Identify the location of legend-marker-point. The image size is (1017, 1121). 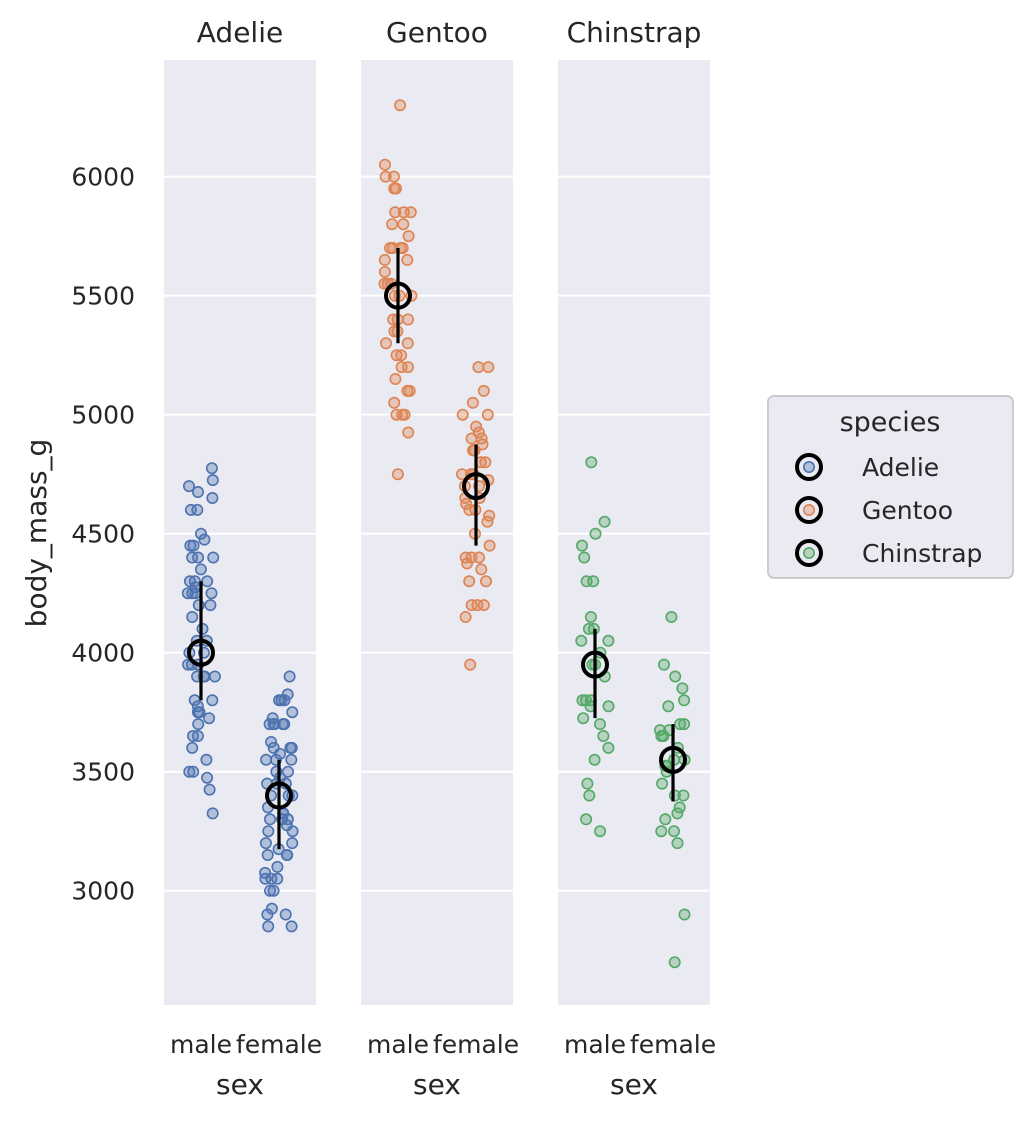
(808, 509).